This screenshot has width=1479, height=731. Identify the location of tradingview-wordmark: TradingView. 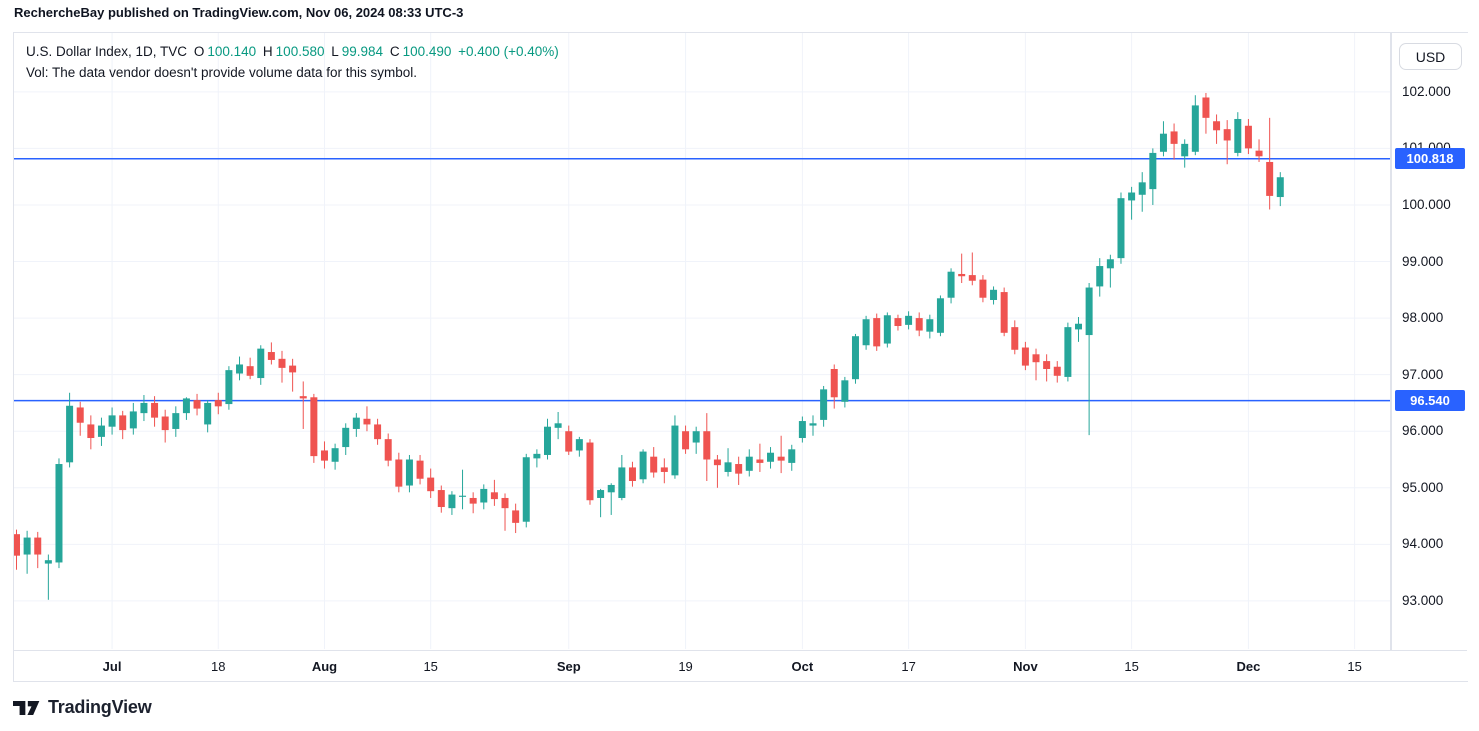
(100, 707).